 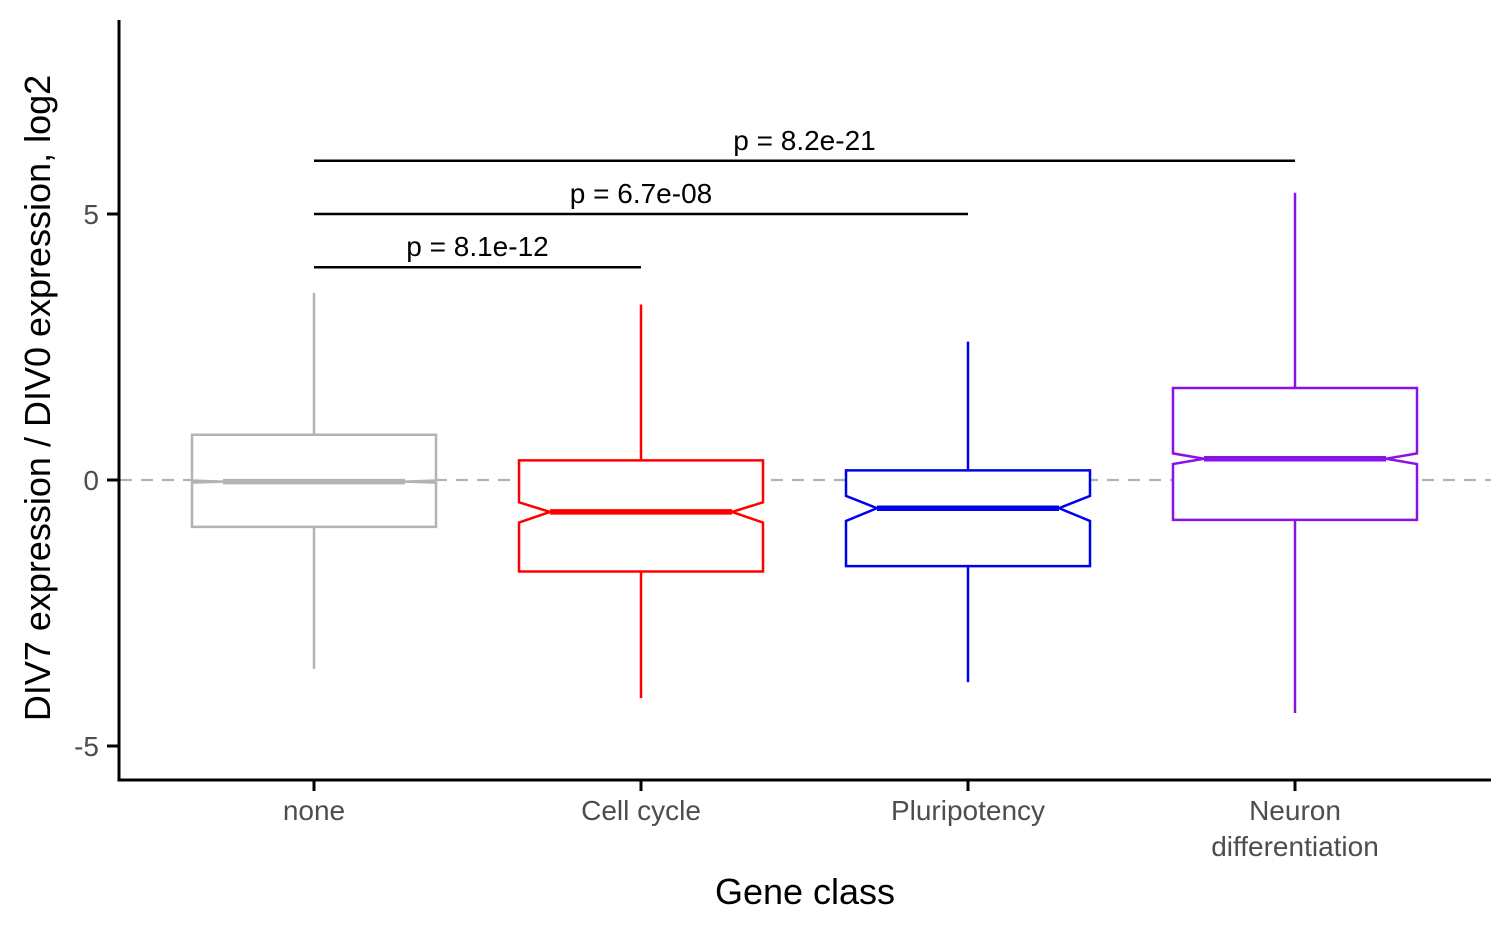 I want to click on x-tick-label-none: none, so click(x=314, y=810).